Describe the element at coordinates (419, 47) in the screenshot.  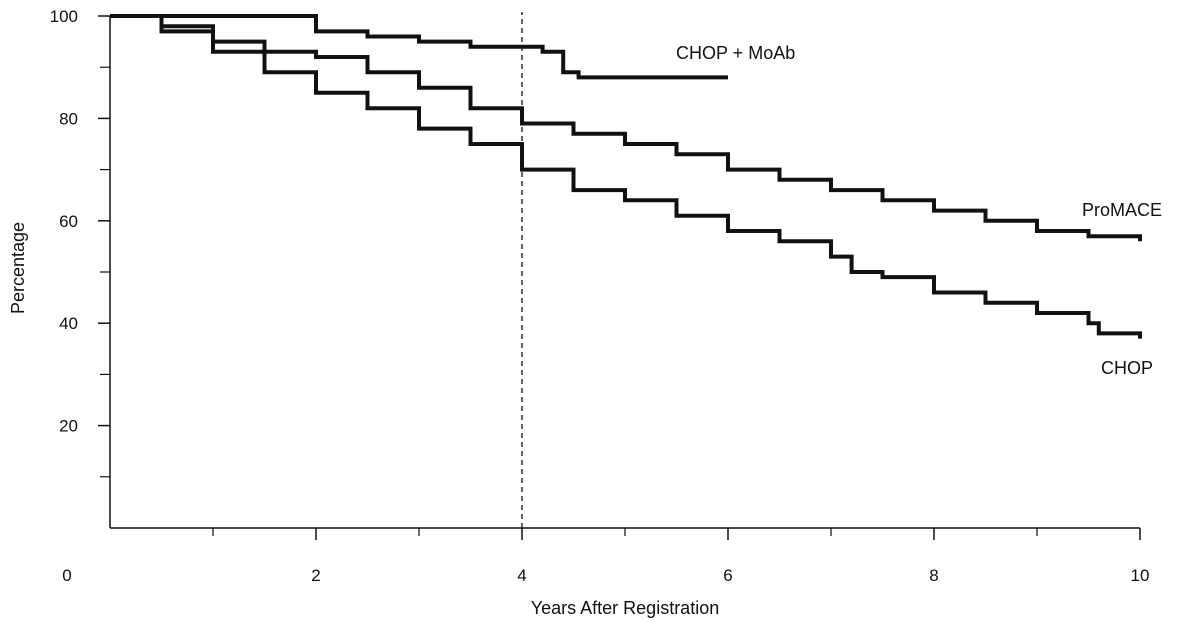
I see `series-line-chop-moab` at that location.